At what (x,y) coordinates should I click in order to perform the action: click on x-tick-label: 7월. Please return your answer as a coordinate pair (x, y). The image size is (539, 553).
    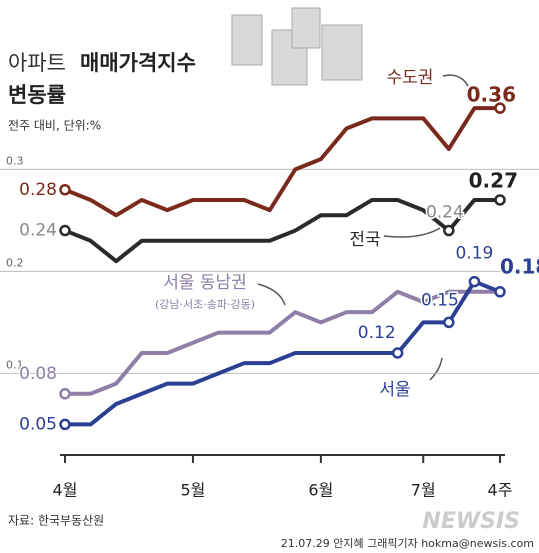
    Looking at the image, I should click on (423, 490).